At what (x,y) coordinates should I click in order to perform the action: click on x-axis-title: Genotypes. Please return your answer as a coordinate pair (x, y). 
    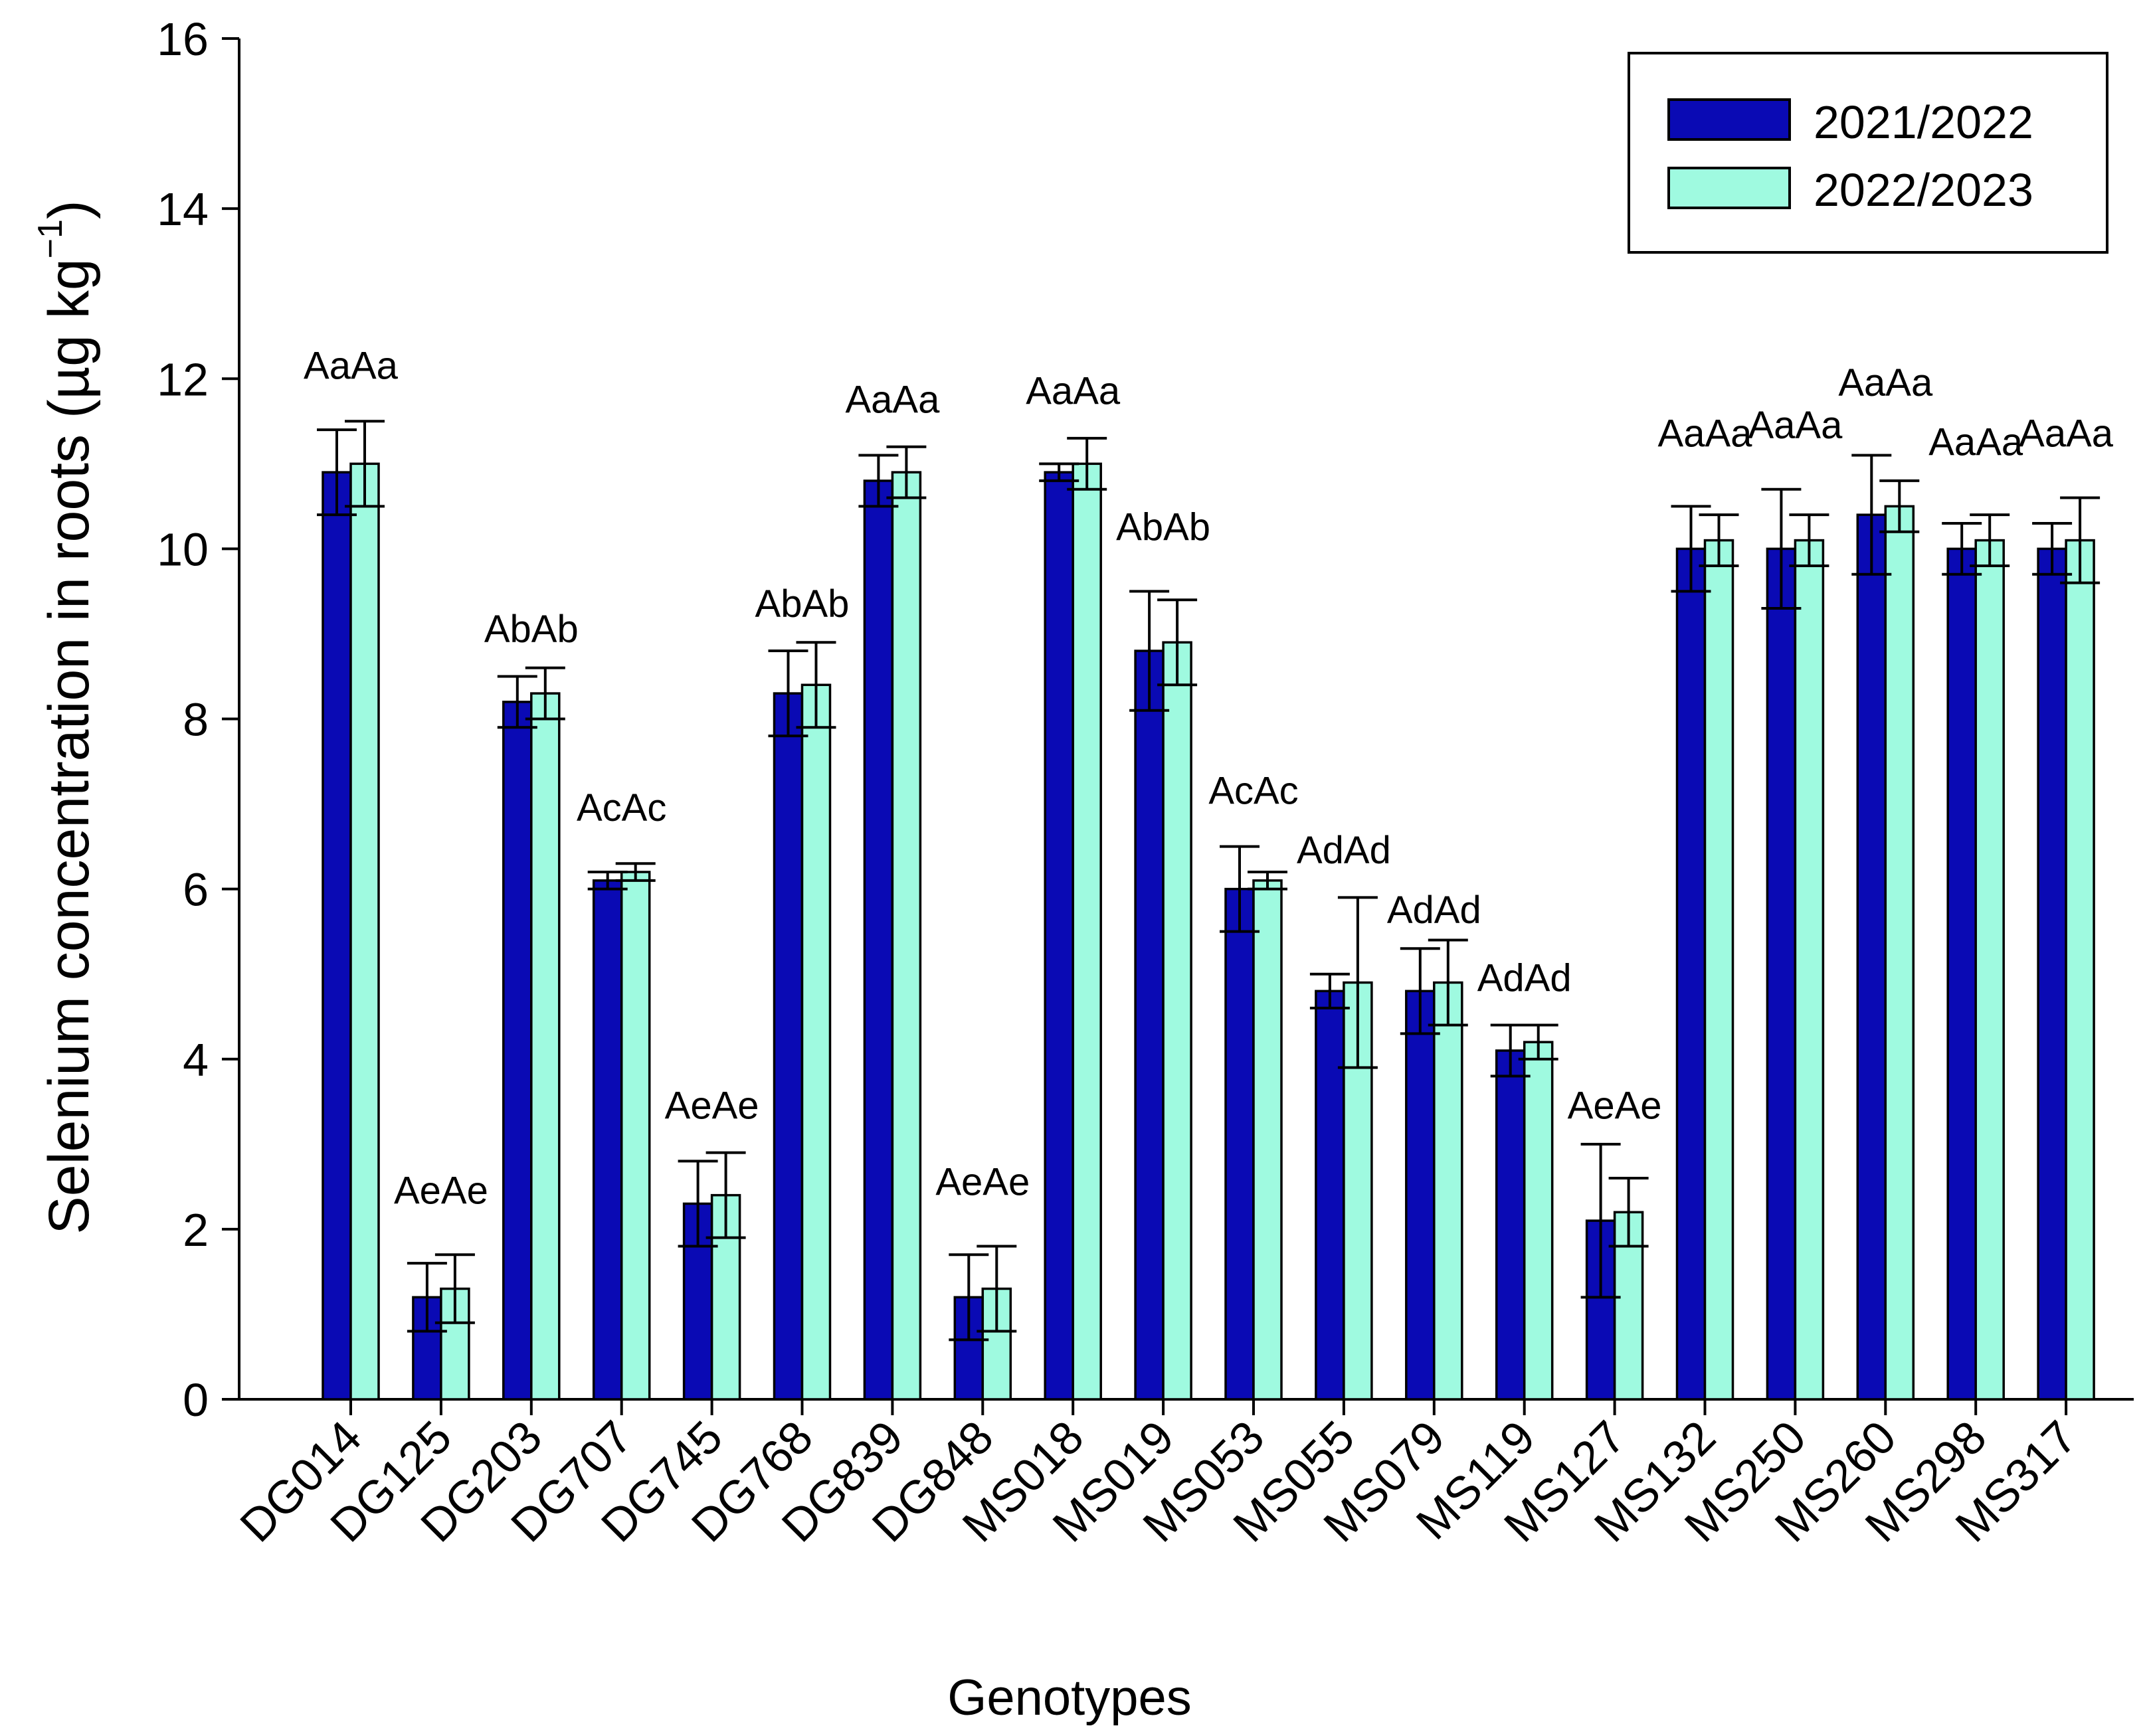
    Looking at the image, I should click on (1069, 1698).